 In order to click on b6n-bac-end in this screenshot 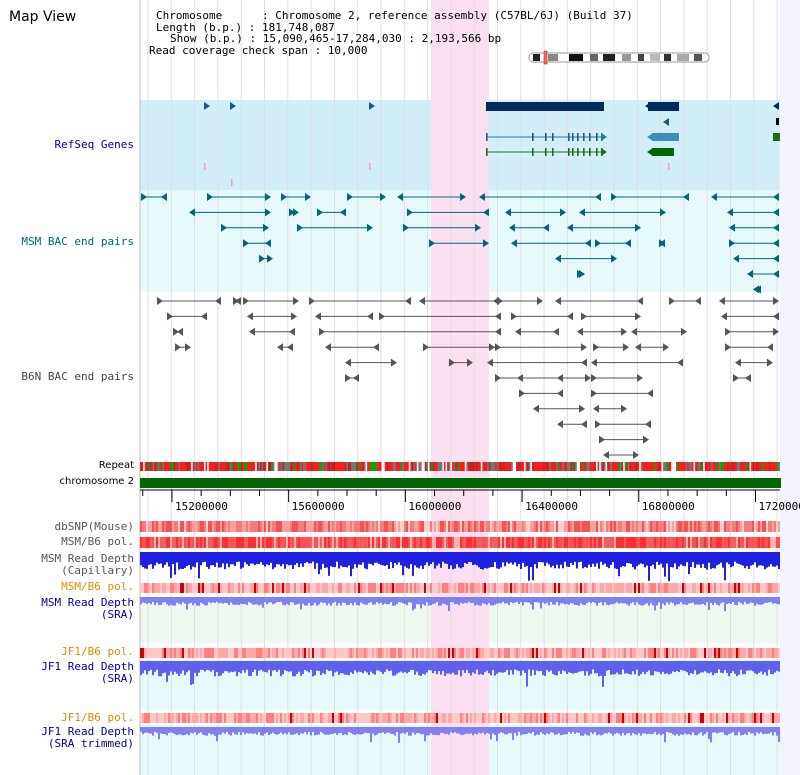, I will do `click(312, 301)`.